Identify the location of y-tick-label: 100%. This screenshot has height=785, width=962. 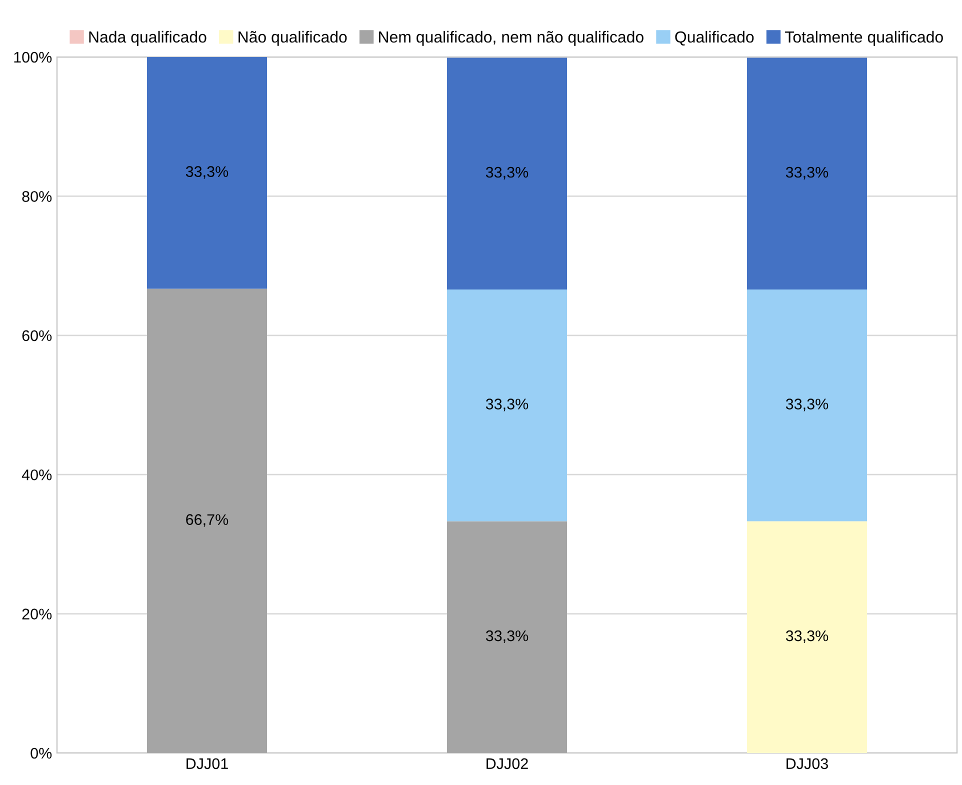
(33, 57).